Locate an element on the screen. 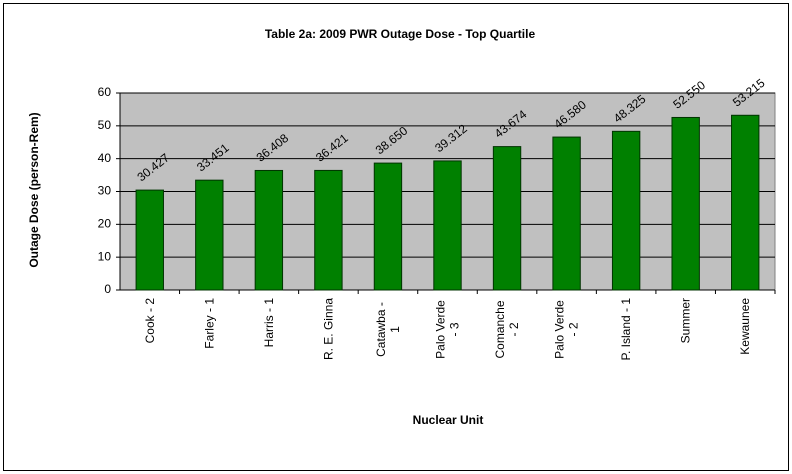  x-tick-label-wrap: Palo Verde - 2 is located at coordinates (567, 329).